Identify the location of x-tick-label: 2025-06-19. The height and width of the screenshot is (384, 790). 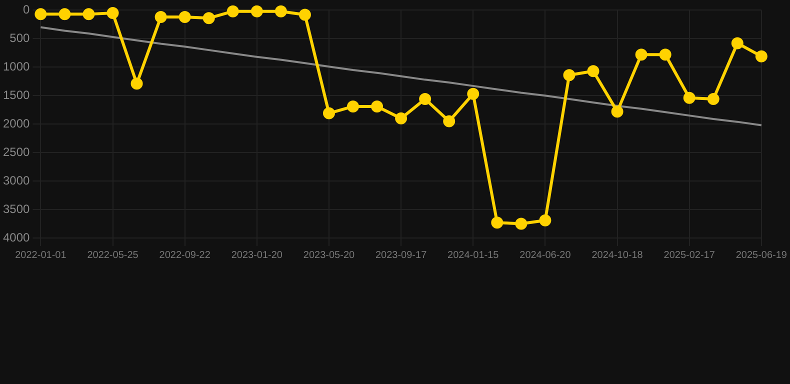
(762, 255).